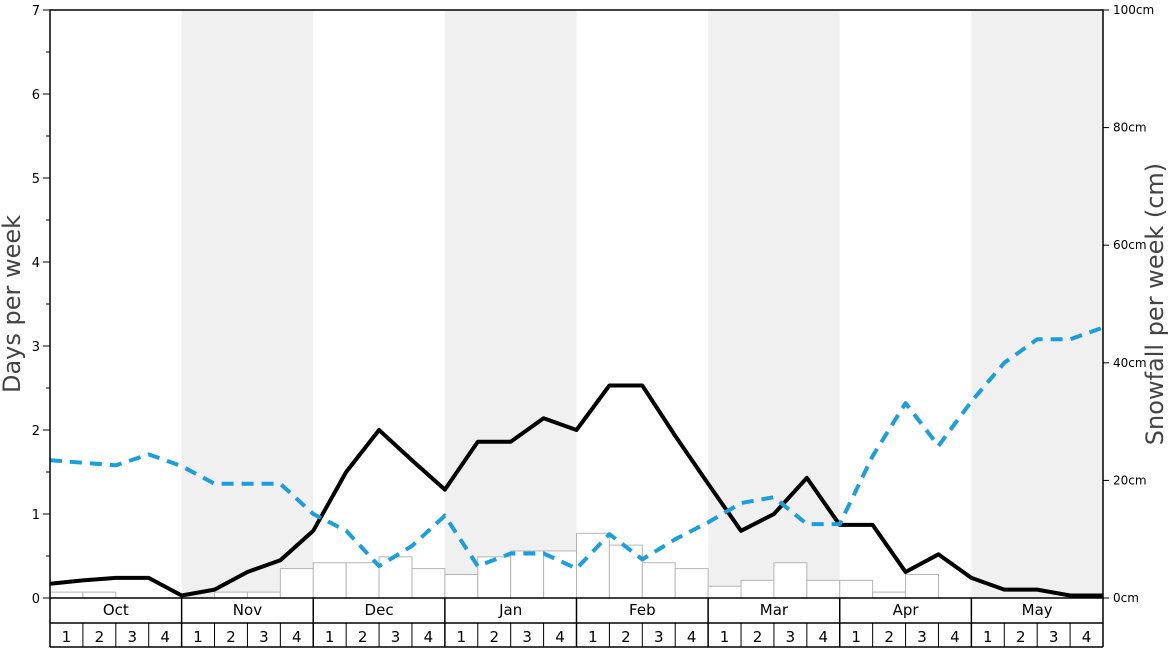 Image resolution: width=1168 pixels, height=648 pixels. Describe the element at coordinates (36, 95) in the screenshot. I see `left-tick-label: 6` at that location.